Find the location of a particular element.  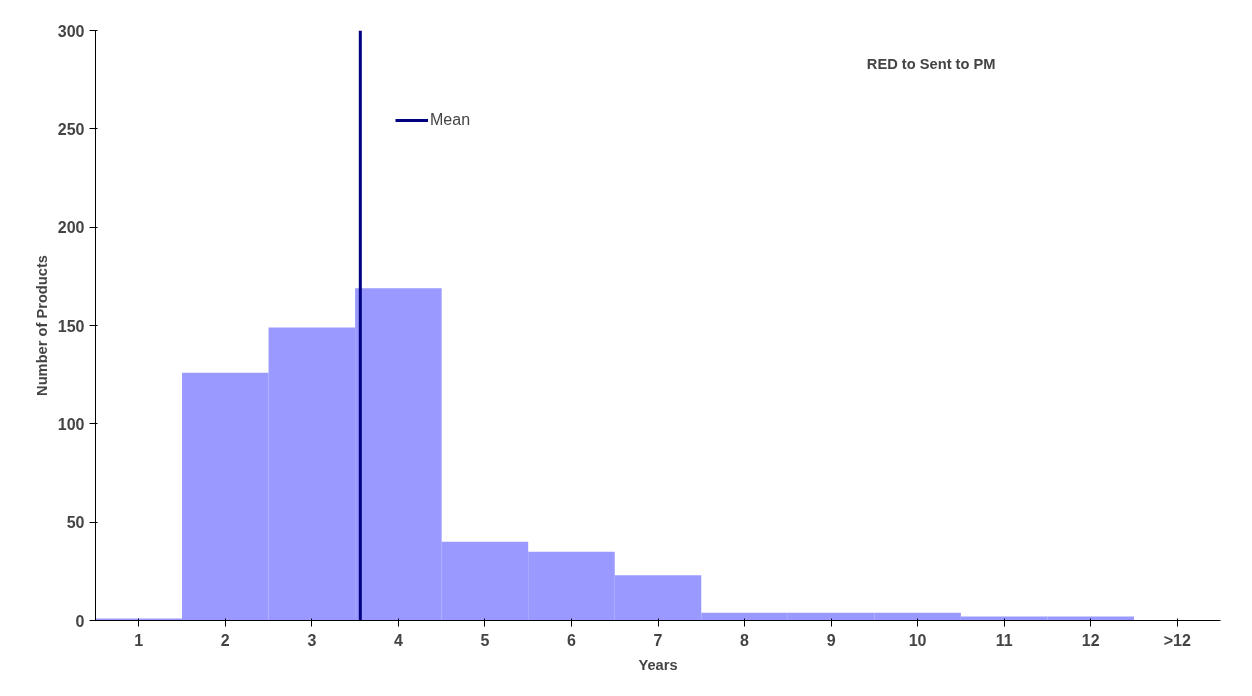

x-tick-label: 12 is located at coordinates (1090, 640).